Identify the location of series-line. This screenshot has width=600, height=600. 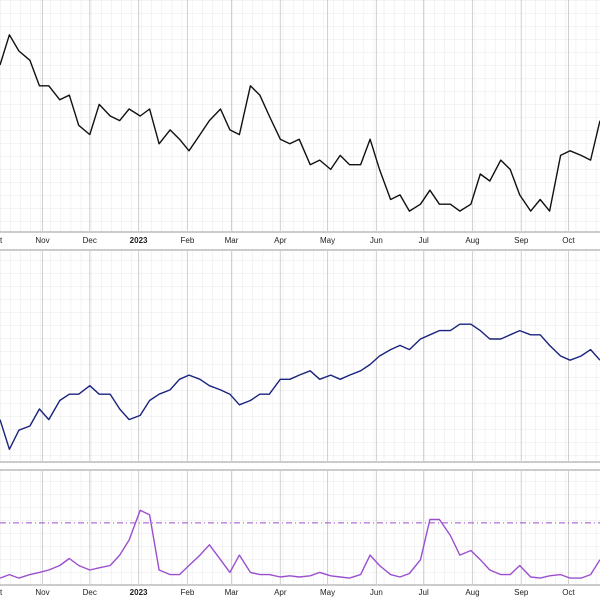
(300, 544).